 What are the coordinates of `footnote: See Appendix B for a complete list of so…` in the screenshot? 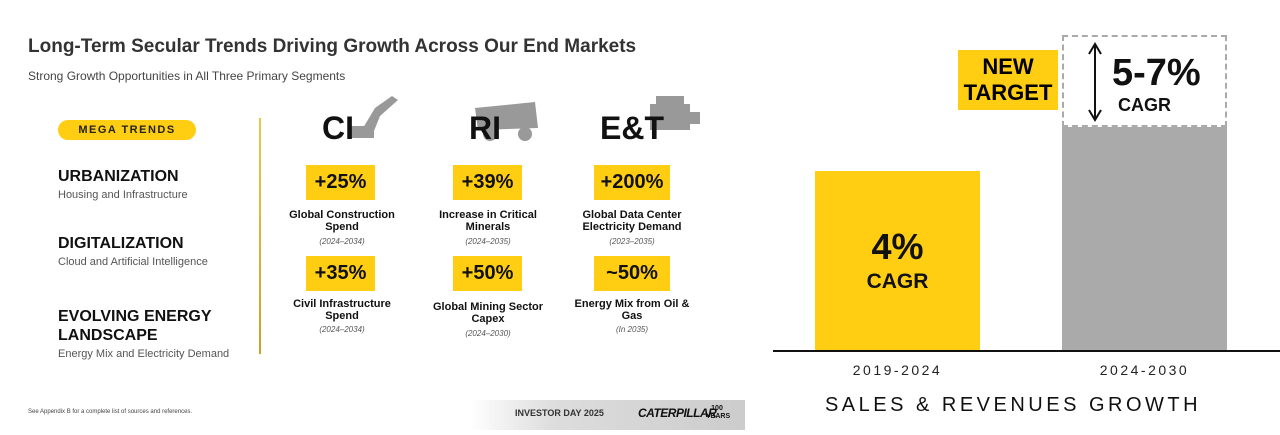 It's located at (110, 412).